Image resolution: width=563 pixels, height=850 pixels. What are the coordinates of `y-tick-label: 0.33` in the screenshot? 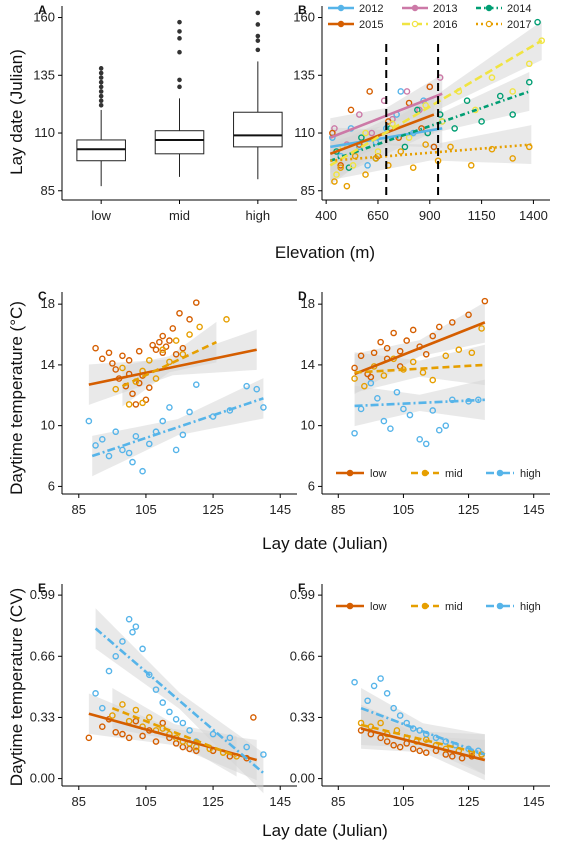 It's located at (42, 716).